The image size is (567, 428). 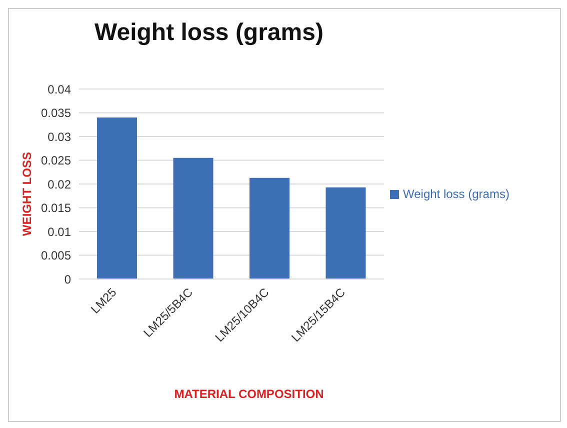 I want to click on y-tick-label: 0, so click(x=68, y=279).